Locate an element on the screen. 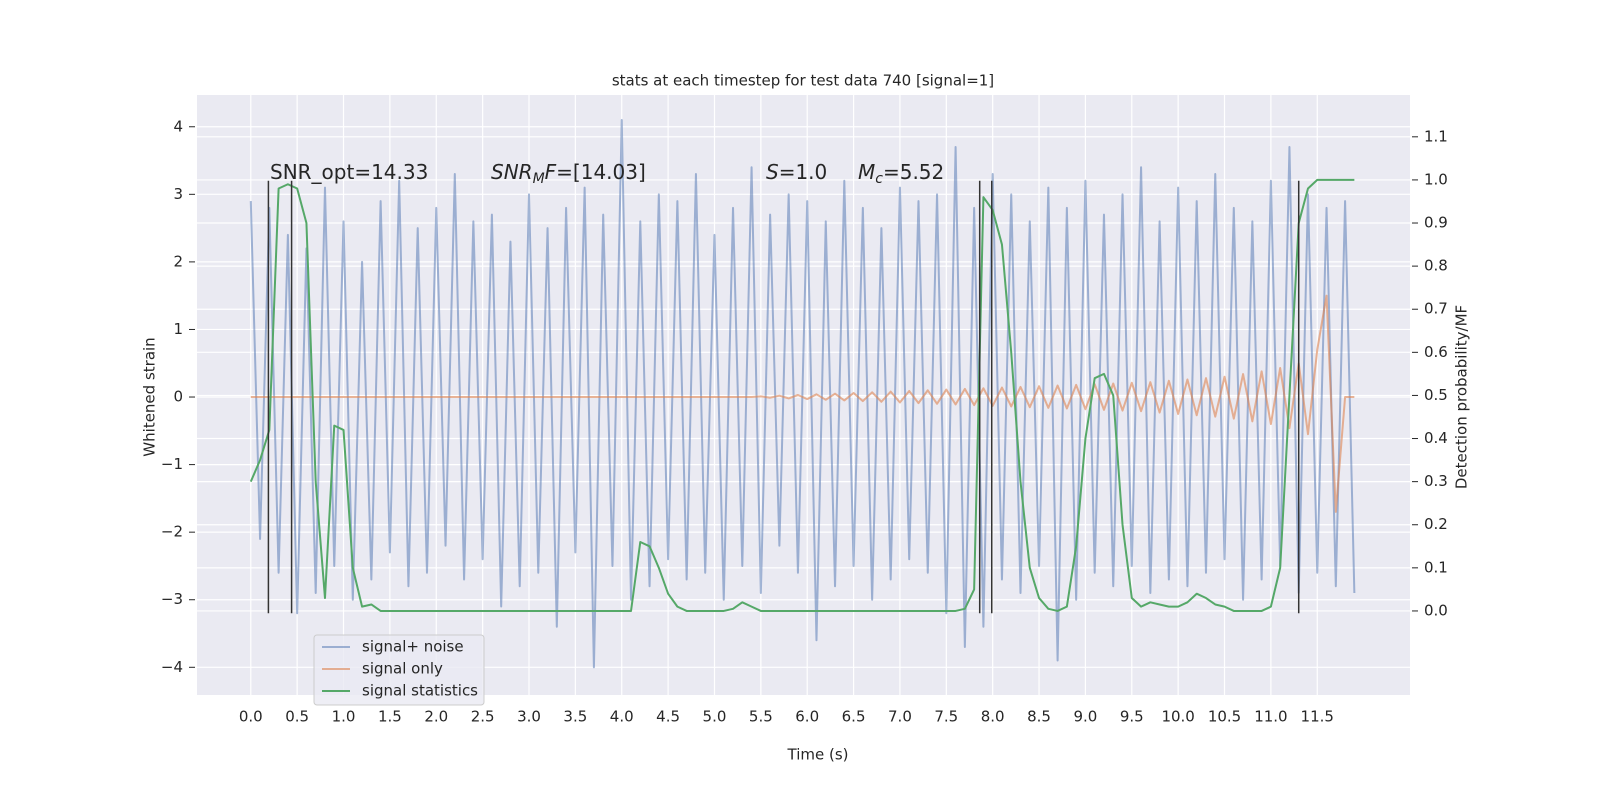 Image resolution: width=1600 pixels, height=800 pixels. y2-tick-label: 1.1 is located at coordinates (1436, 136).